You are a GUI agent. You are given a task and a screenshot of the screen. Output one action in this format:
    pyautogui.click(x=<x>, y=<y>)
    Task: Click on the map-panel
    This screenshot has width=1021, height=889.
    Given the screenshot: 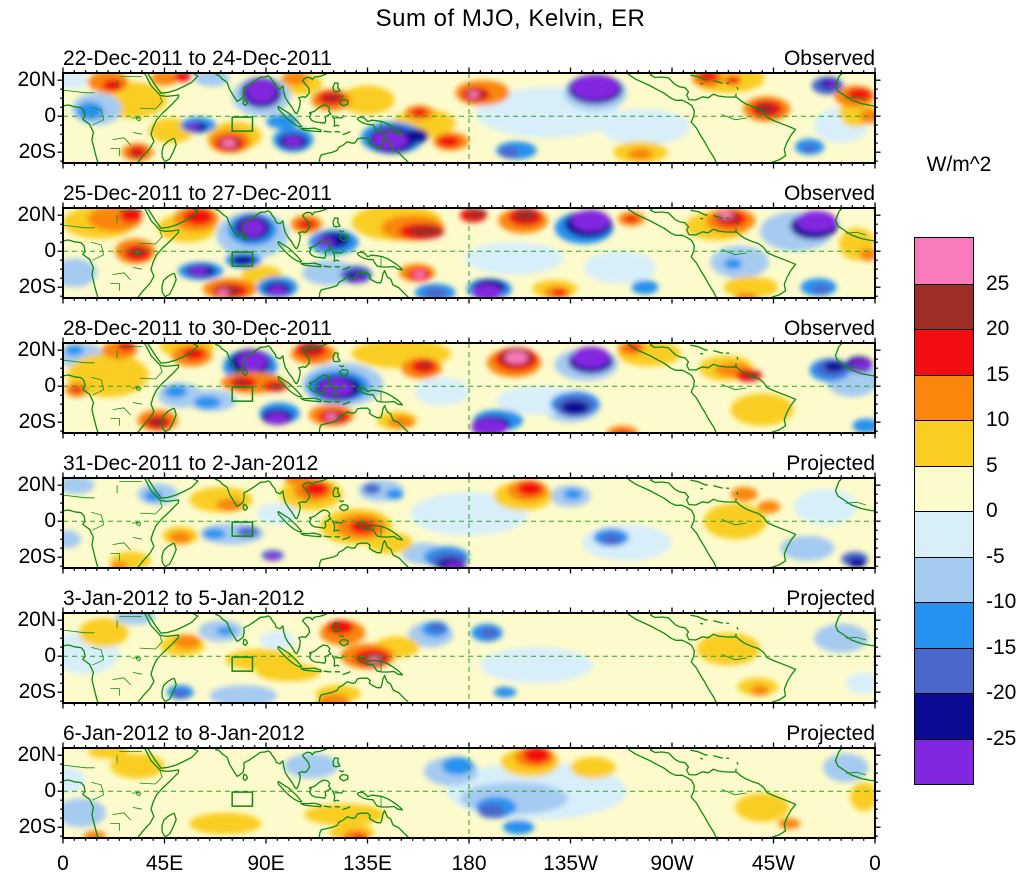 What is the action you would take?
    pyautogui.click(x=469, y=658)
    